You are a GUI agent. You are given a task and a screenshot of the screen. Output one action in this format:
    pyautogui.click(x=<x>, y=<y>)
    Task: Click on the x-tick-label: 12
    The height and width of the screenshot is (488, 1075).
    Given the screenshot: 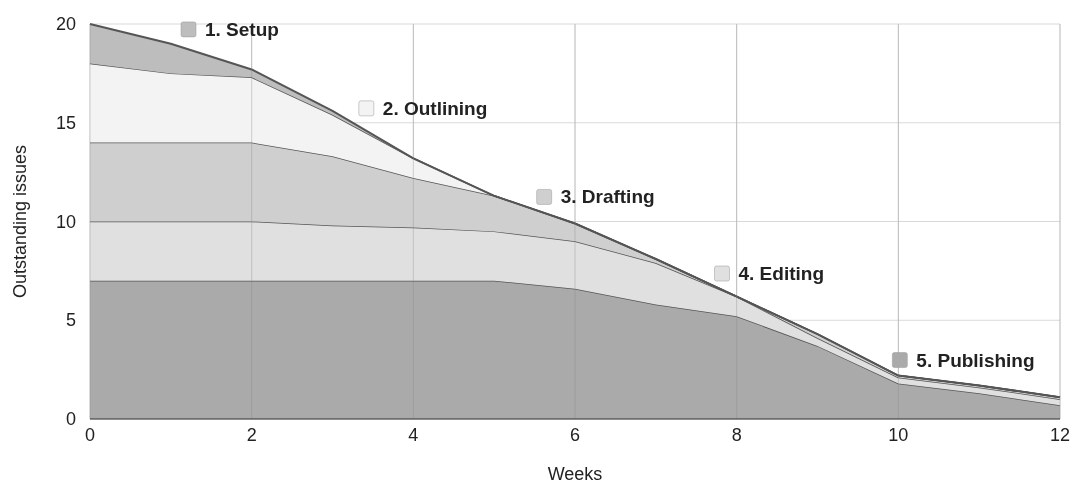 What is the action you would take?
    pyautogui.click(x=1060, y=435)
    